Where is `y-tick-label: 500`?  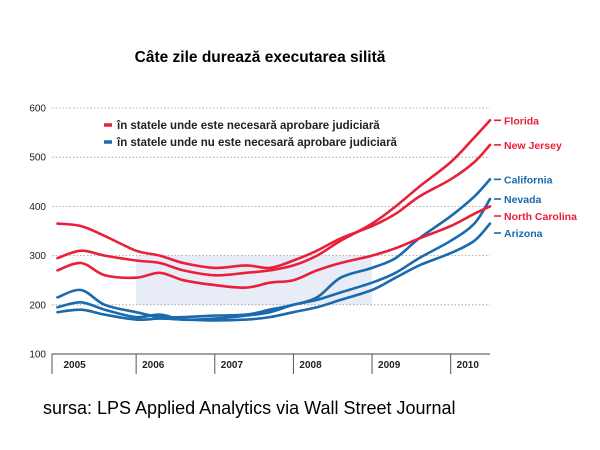
y-tick-label: 500 is located at coordinates (37, 158).